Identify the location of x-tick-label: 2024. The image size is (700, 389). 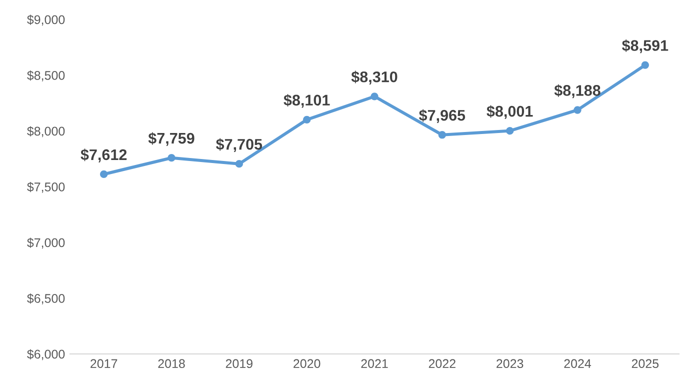
(578, 363).